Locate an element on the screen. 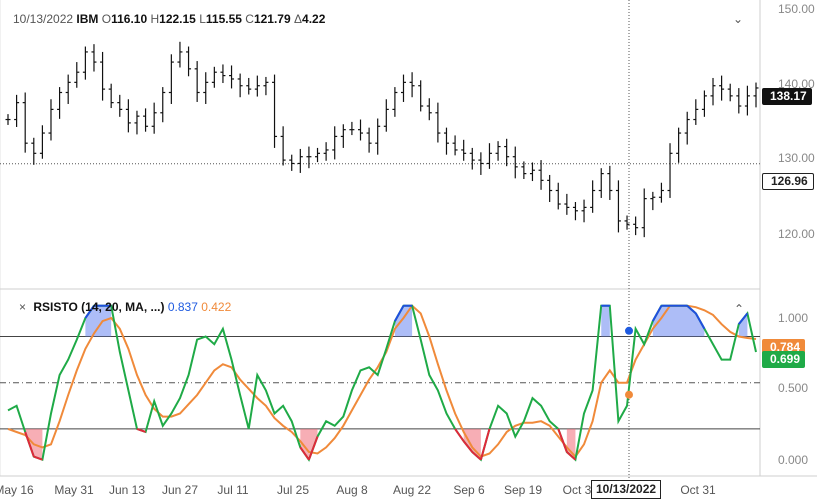 This screenshot has height=502, width=817. high-label: H is located at coordinates (155, 19).